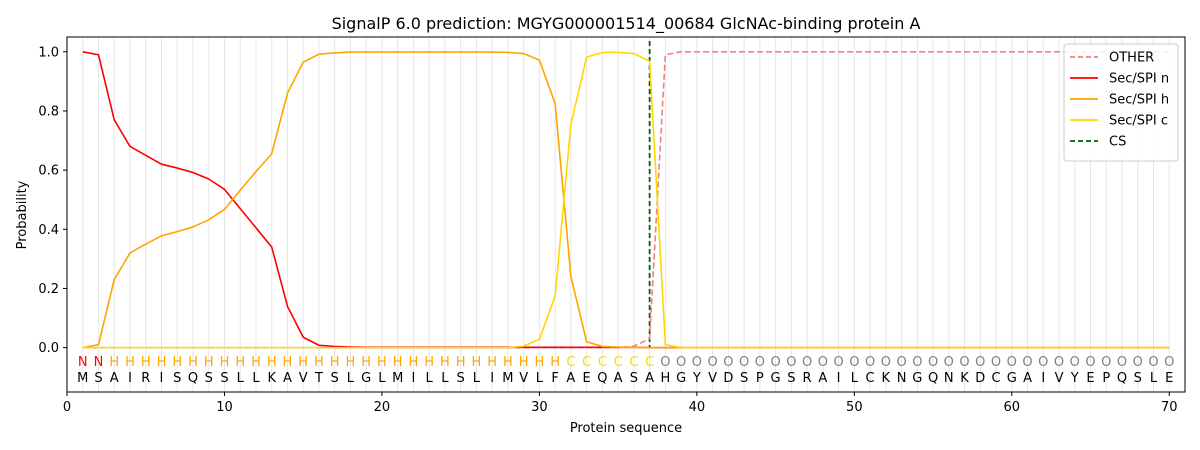 The height and width of the screenshot is (450, 1200). What do you see at coordinates (539, 407) in the screenshot?
I see `x-tick-label: 30` at bounding box center [539, 407].